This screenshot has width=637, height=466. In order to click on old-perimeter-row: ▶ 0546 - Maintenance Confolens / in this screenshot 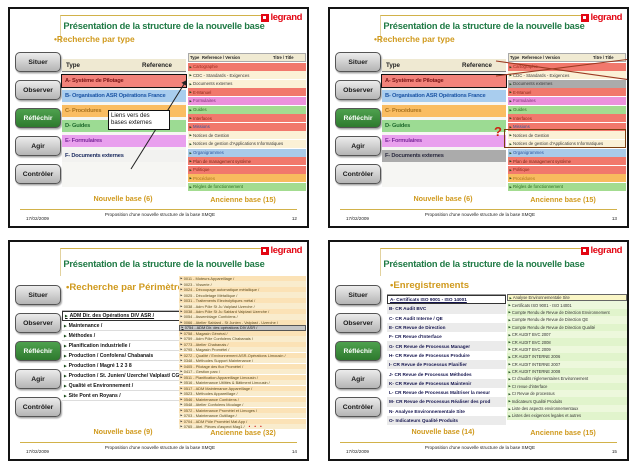, I will do `click(242, 399)`.